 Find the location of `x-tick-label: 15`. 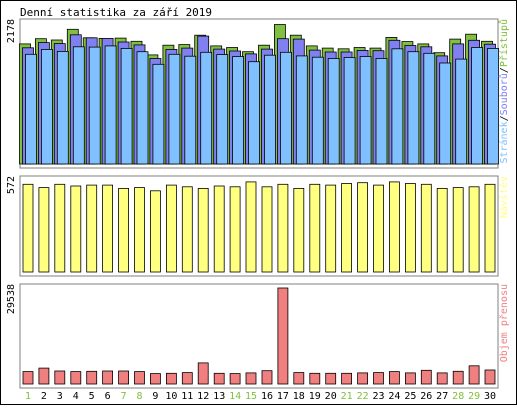

x-tick-label: 15 is located at coordinates (251, 396).